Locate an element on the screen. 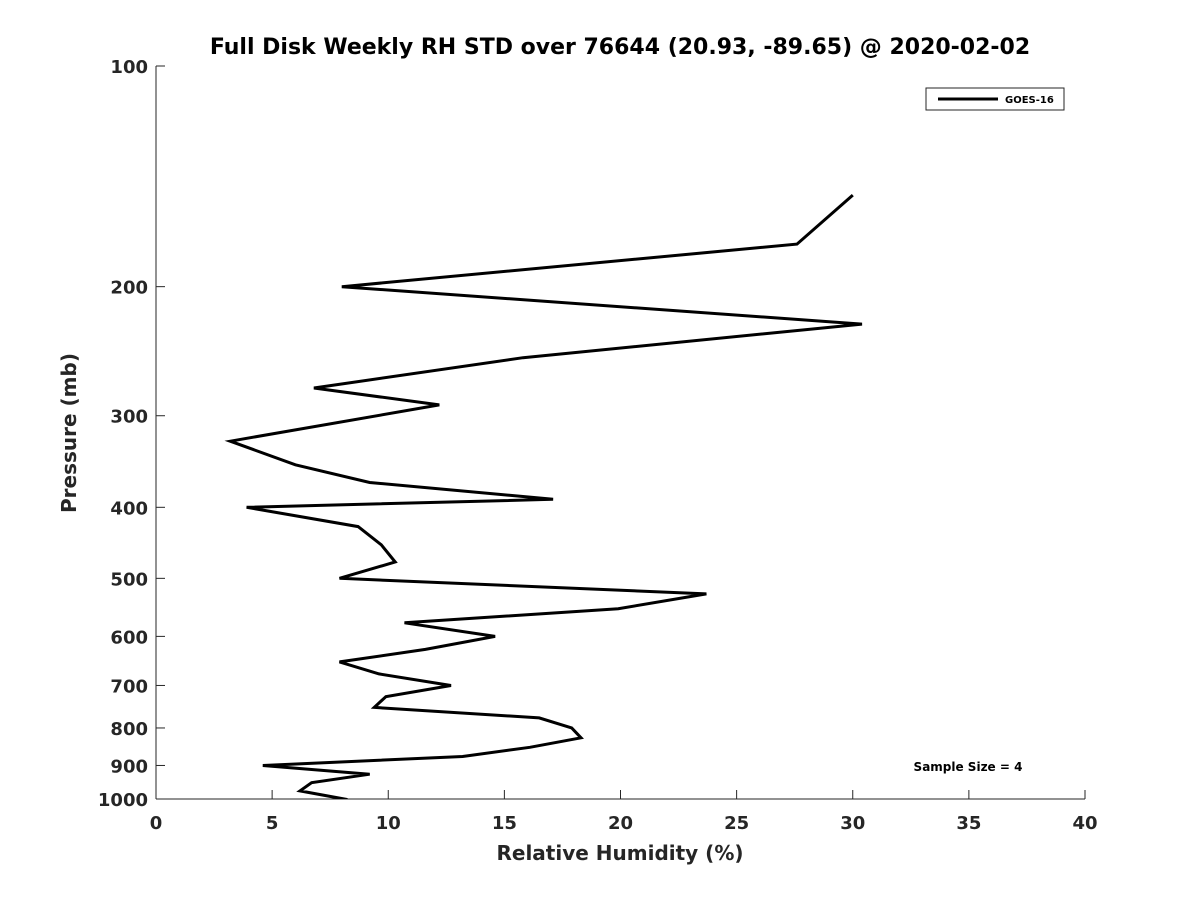 This screenshot has width=1200, height=900. x-axis-label: Relative Humidity (%) is located at coordinates (619, 853).